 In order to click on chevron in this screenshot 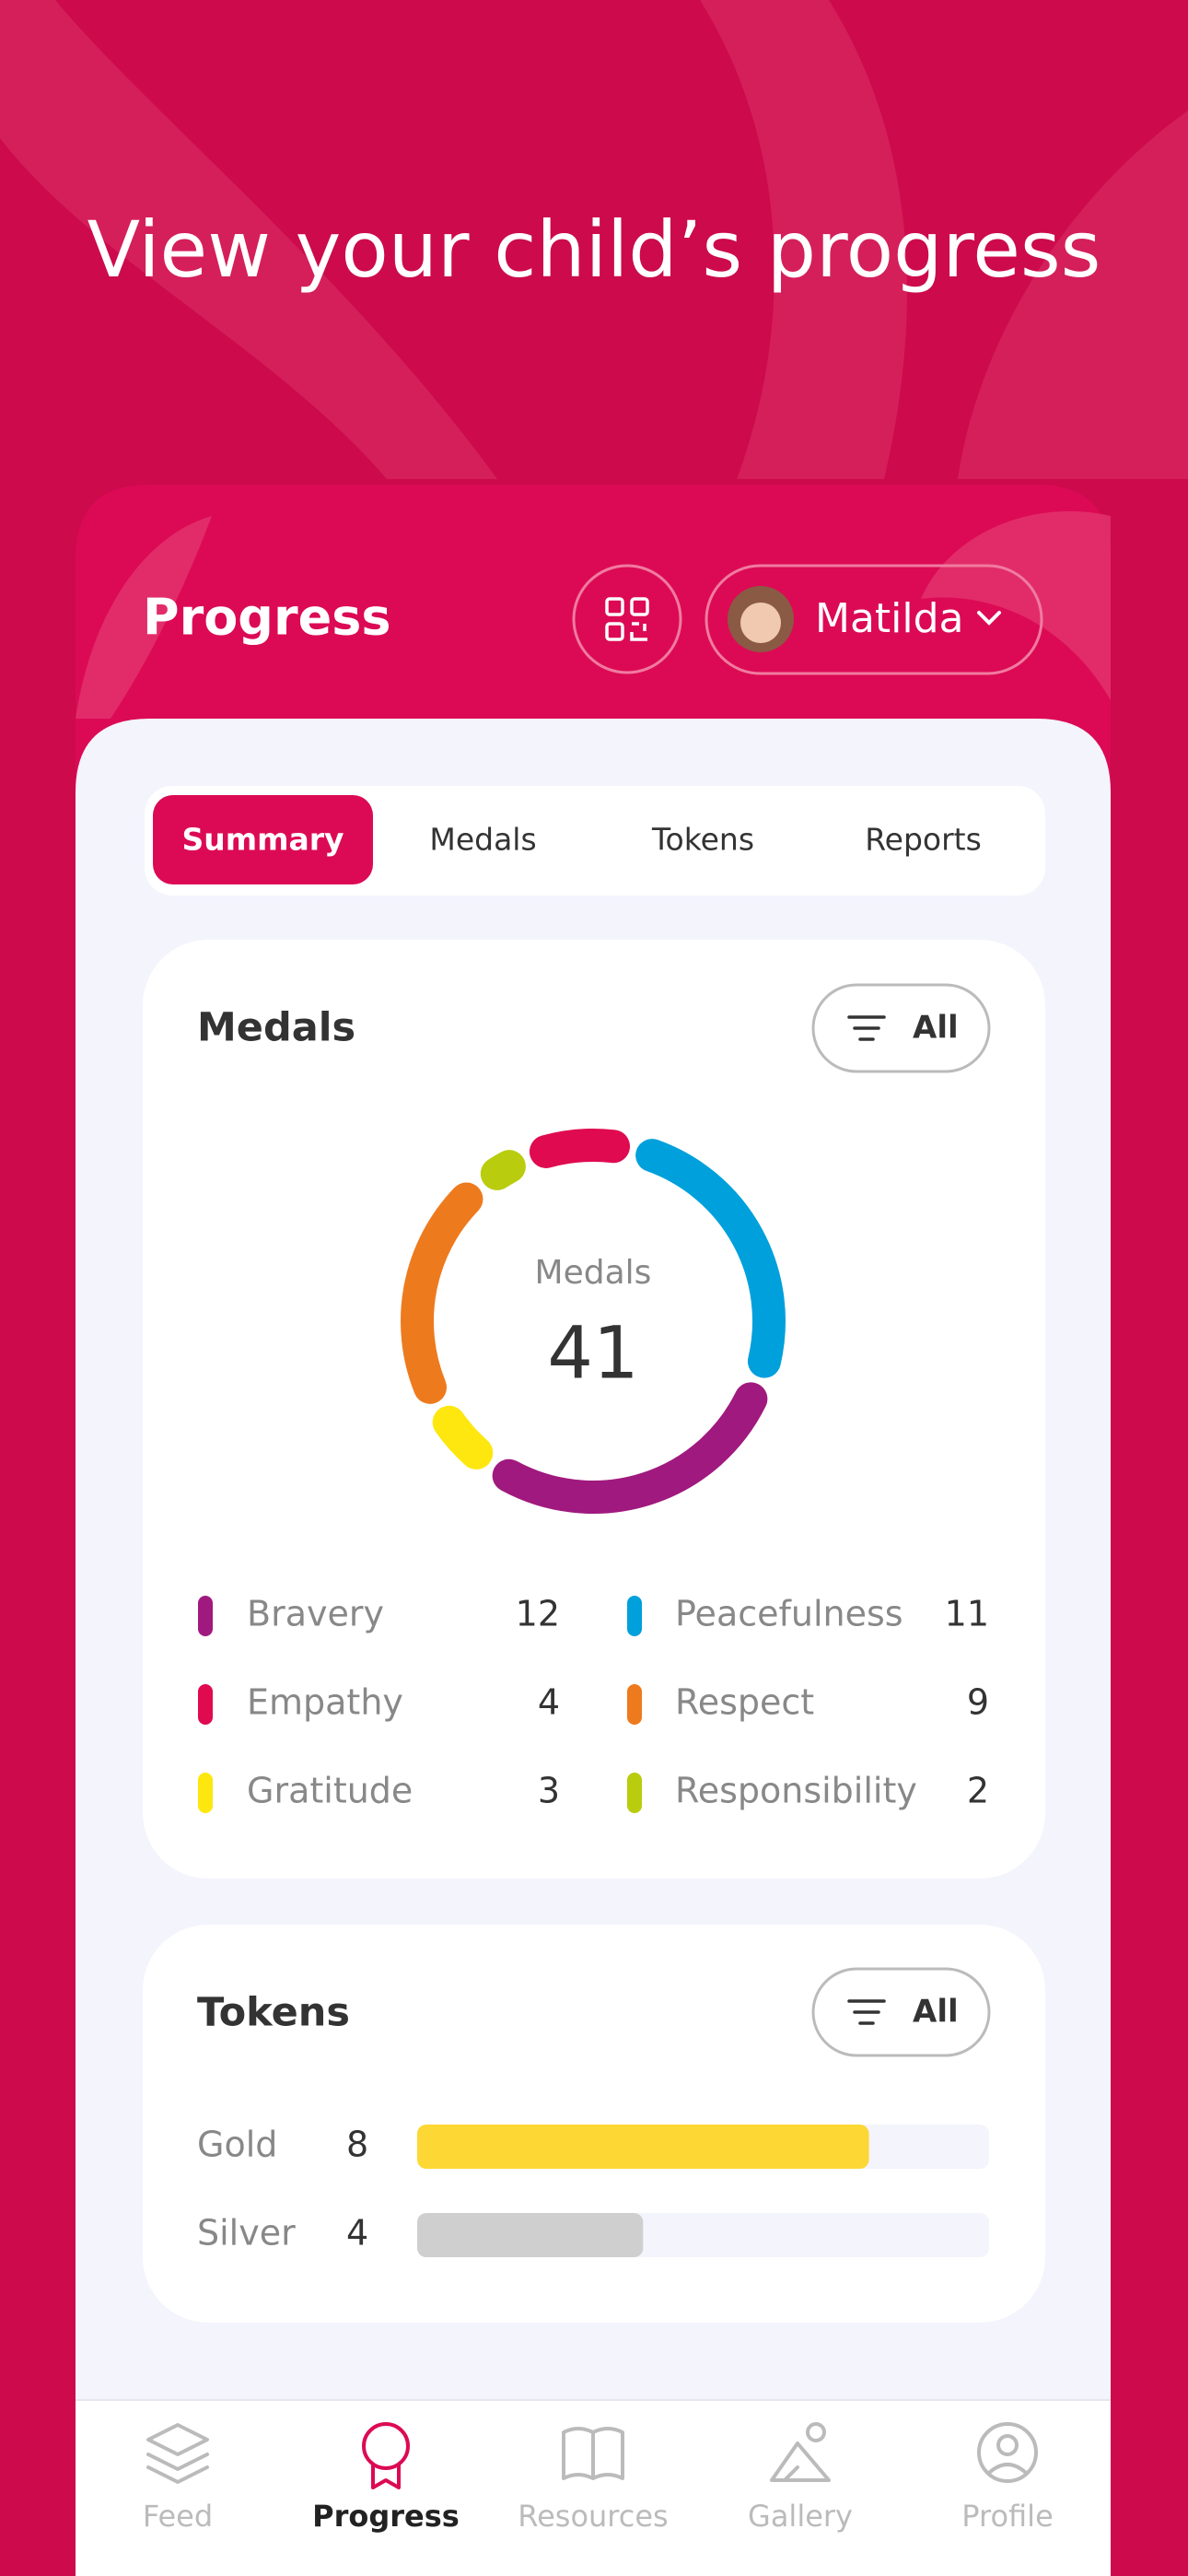, I will do `click(989, 618)`.